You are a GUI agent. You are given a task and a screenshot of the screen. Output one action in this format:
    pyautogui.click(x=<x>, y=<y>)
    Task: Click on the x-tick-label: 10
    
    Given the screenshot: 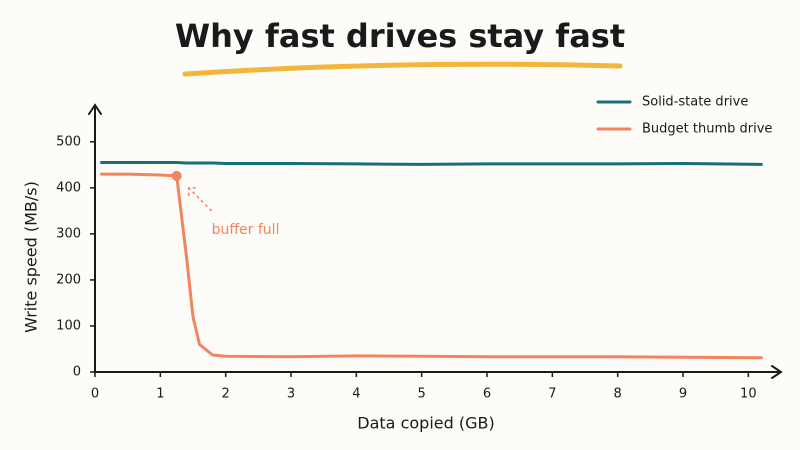 What is the action you would take?
    pyautogui.click(x=748, y=394)
    